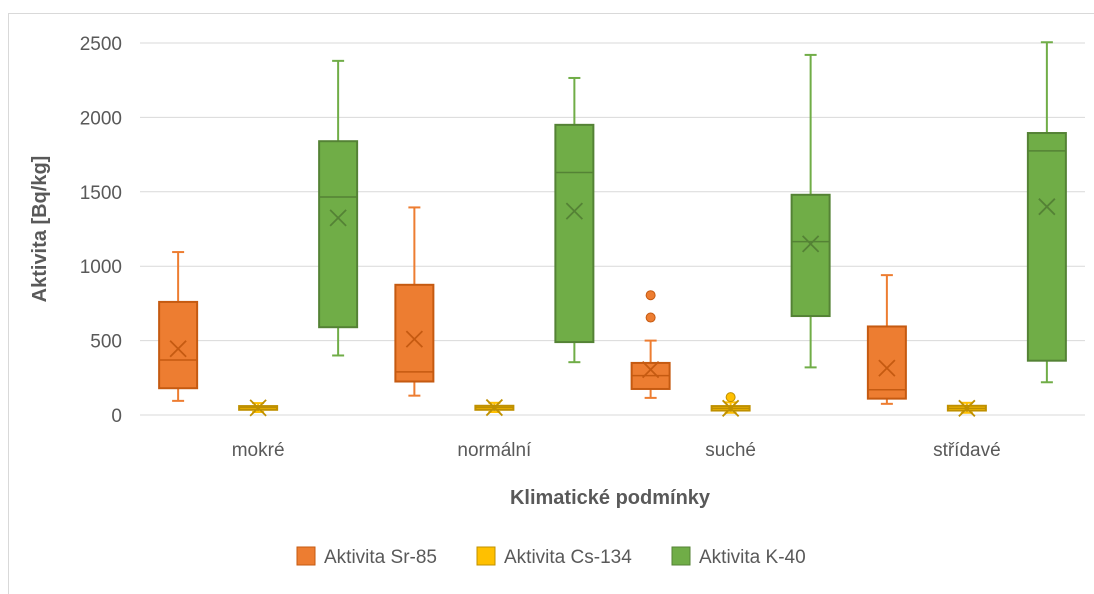  Describe the element at coordinates (730, 450) in the screenshot. I see `x-tick-label: suché` at that location.